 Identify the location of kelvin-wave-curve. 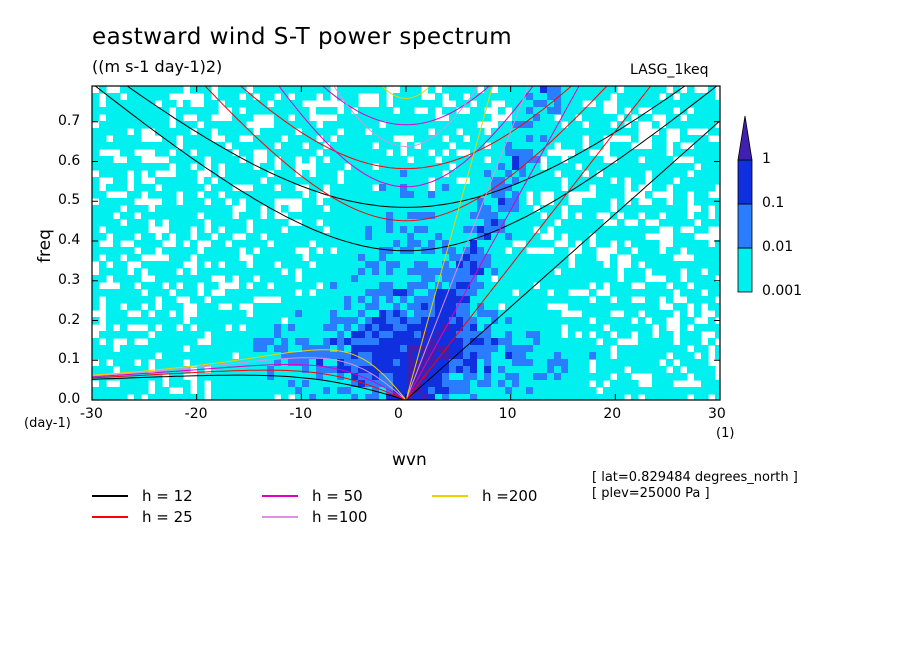
(492, 243).